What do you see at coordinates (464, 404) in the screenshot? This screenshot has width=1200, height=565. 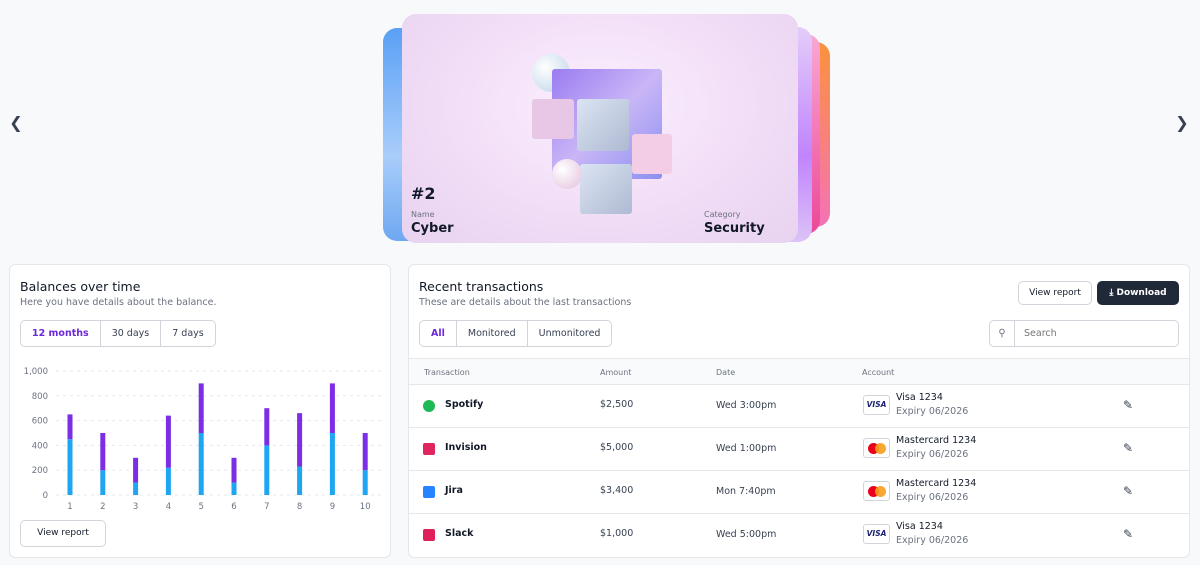 I see `transaction-name: Spotify` at bounding box center [464, 404].